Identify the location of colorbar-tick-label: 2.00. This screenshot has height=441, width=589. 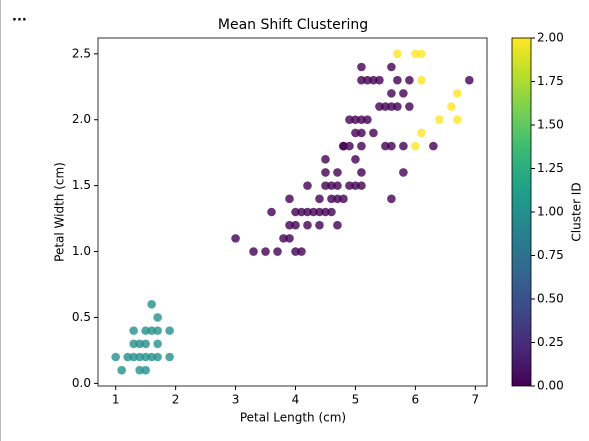
(550, 38).